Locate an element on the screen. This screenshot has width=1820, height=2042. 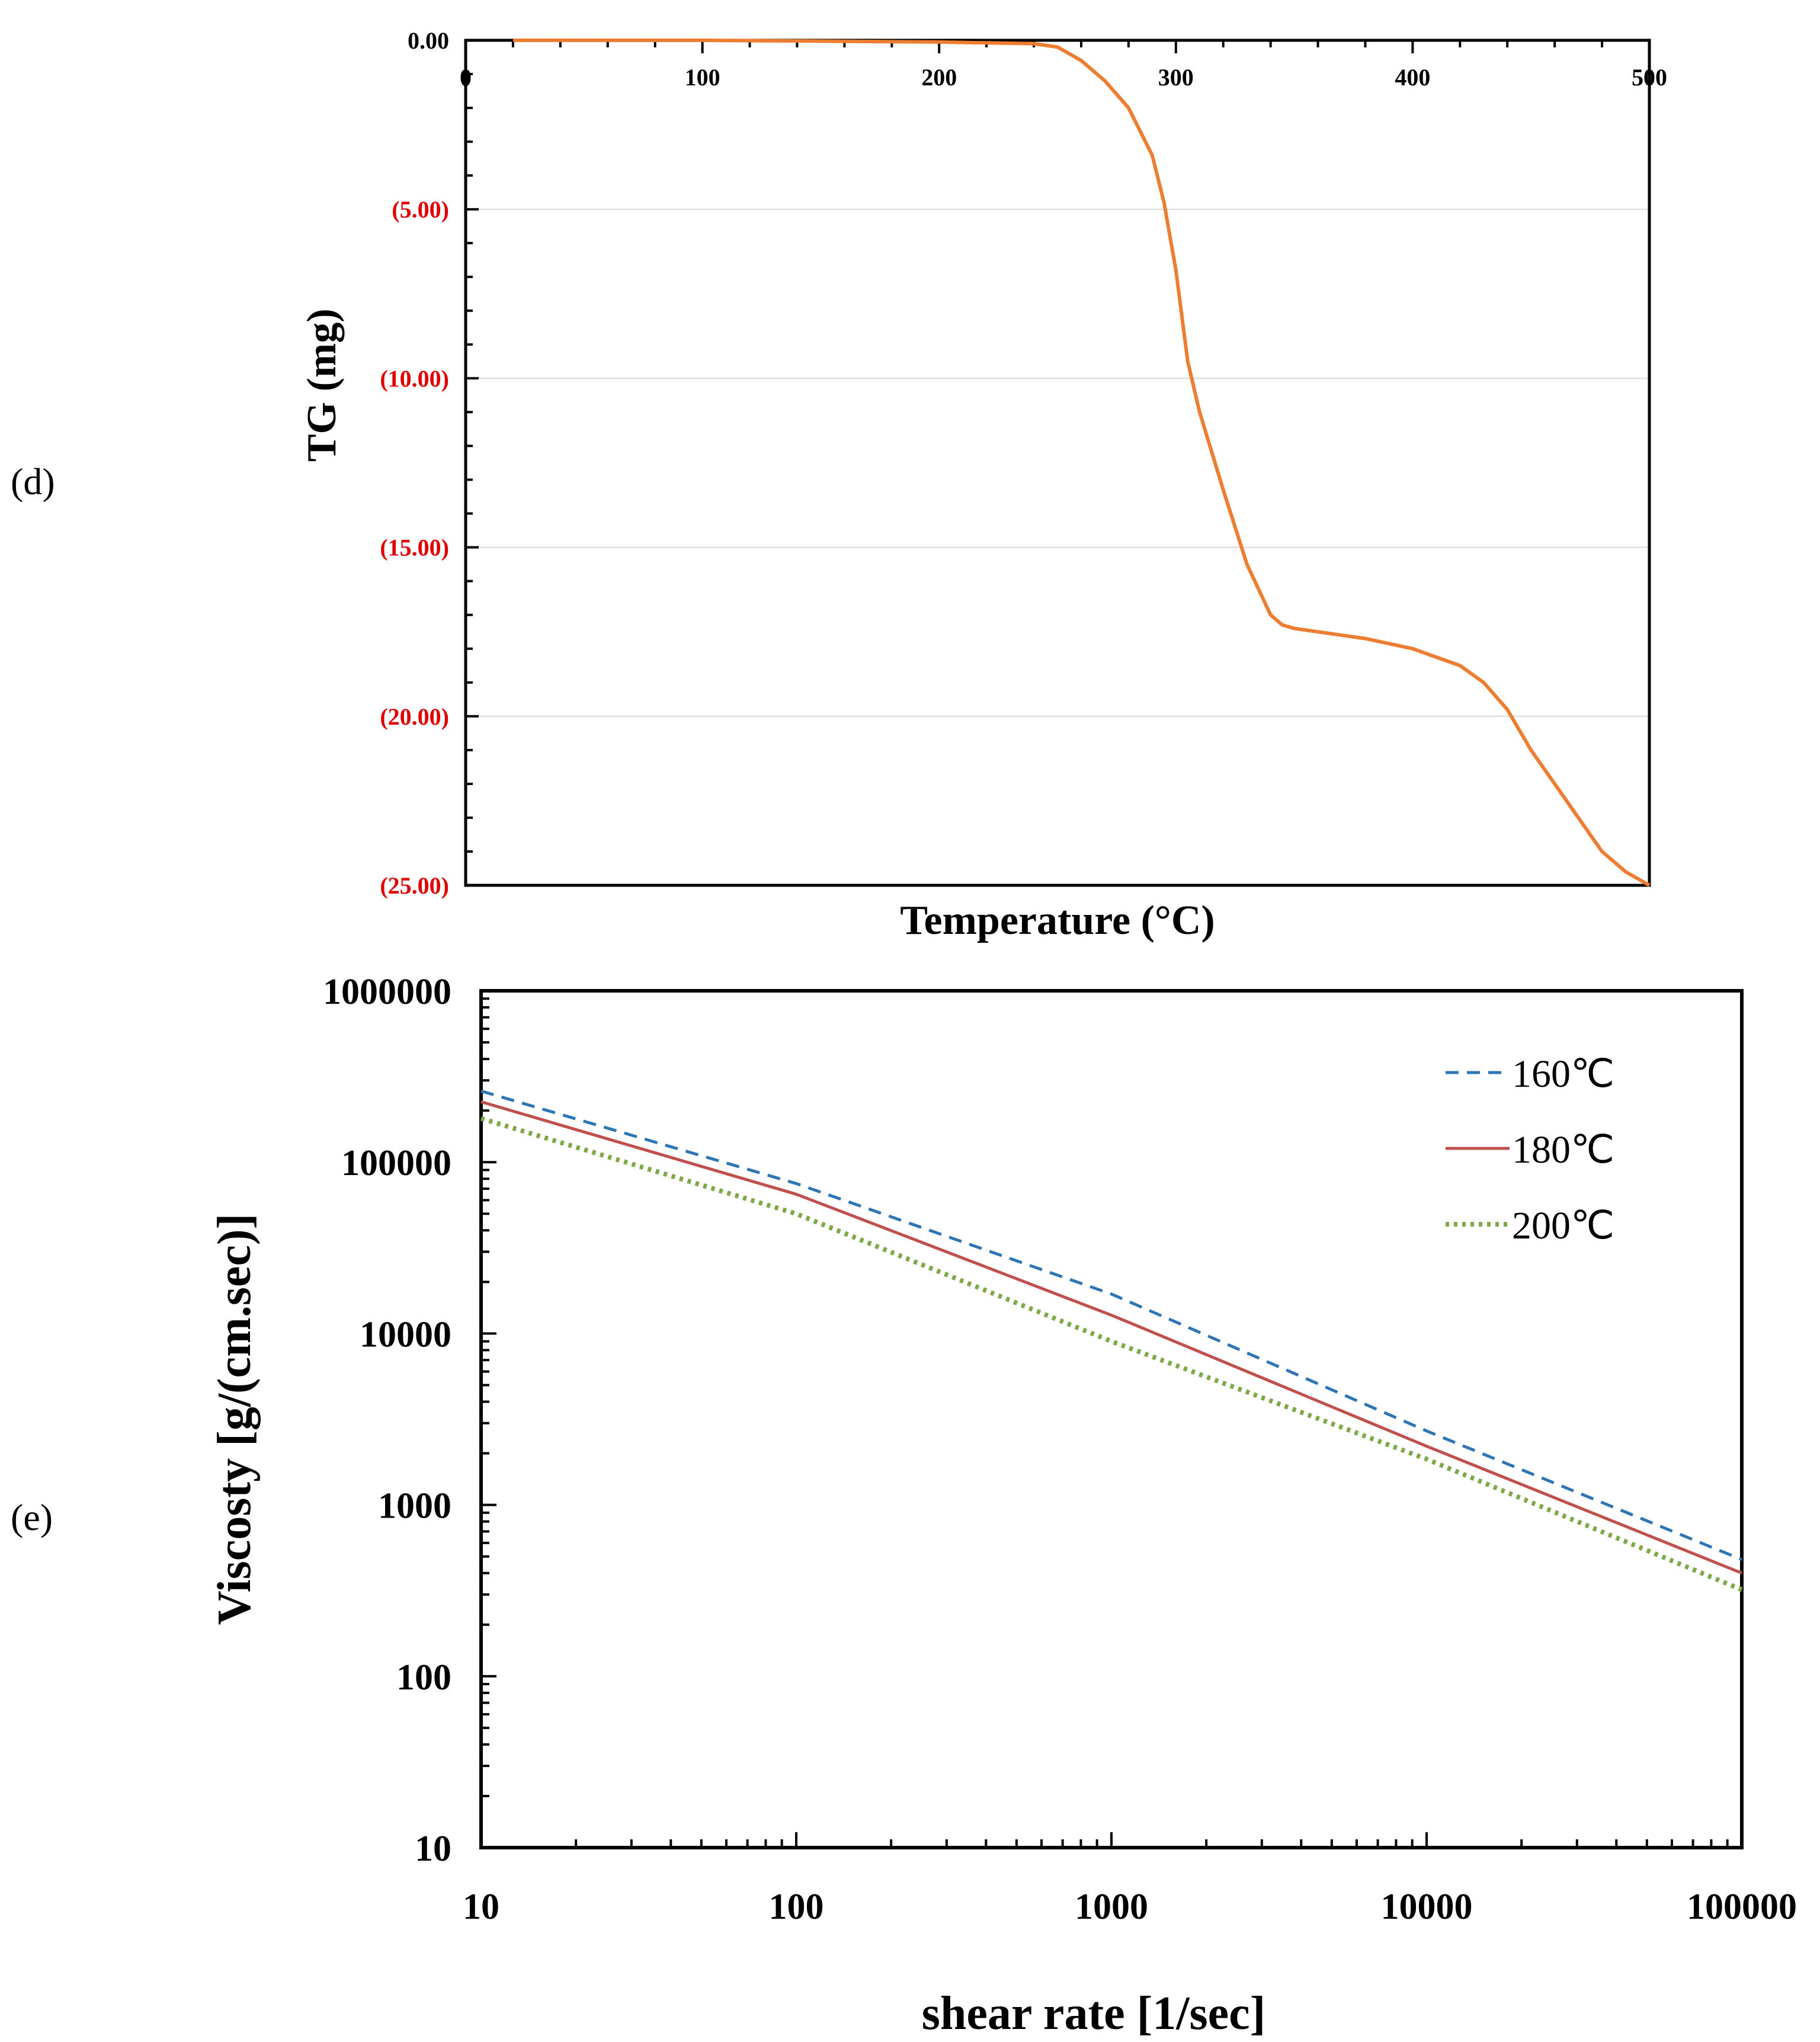
legend-label-2: 200℃ is located at coordinates (1563, 1225).